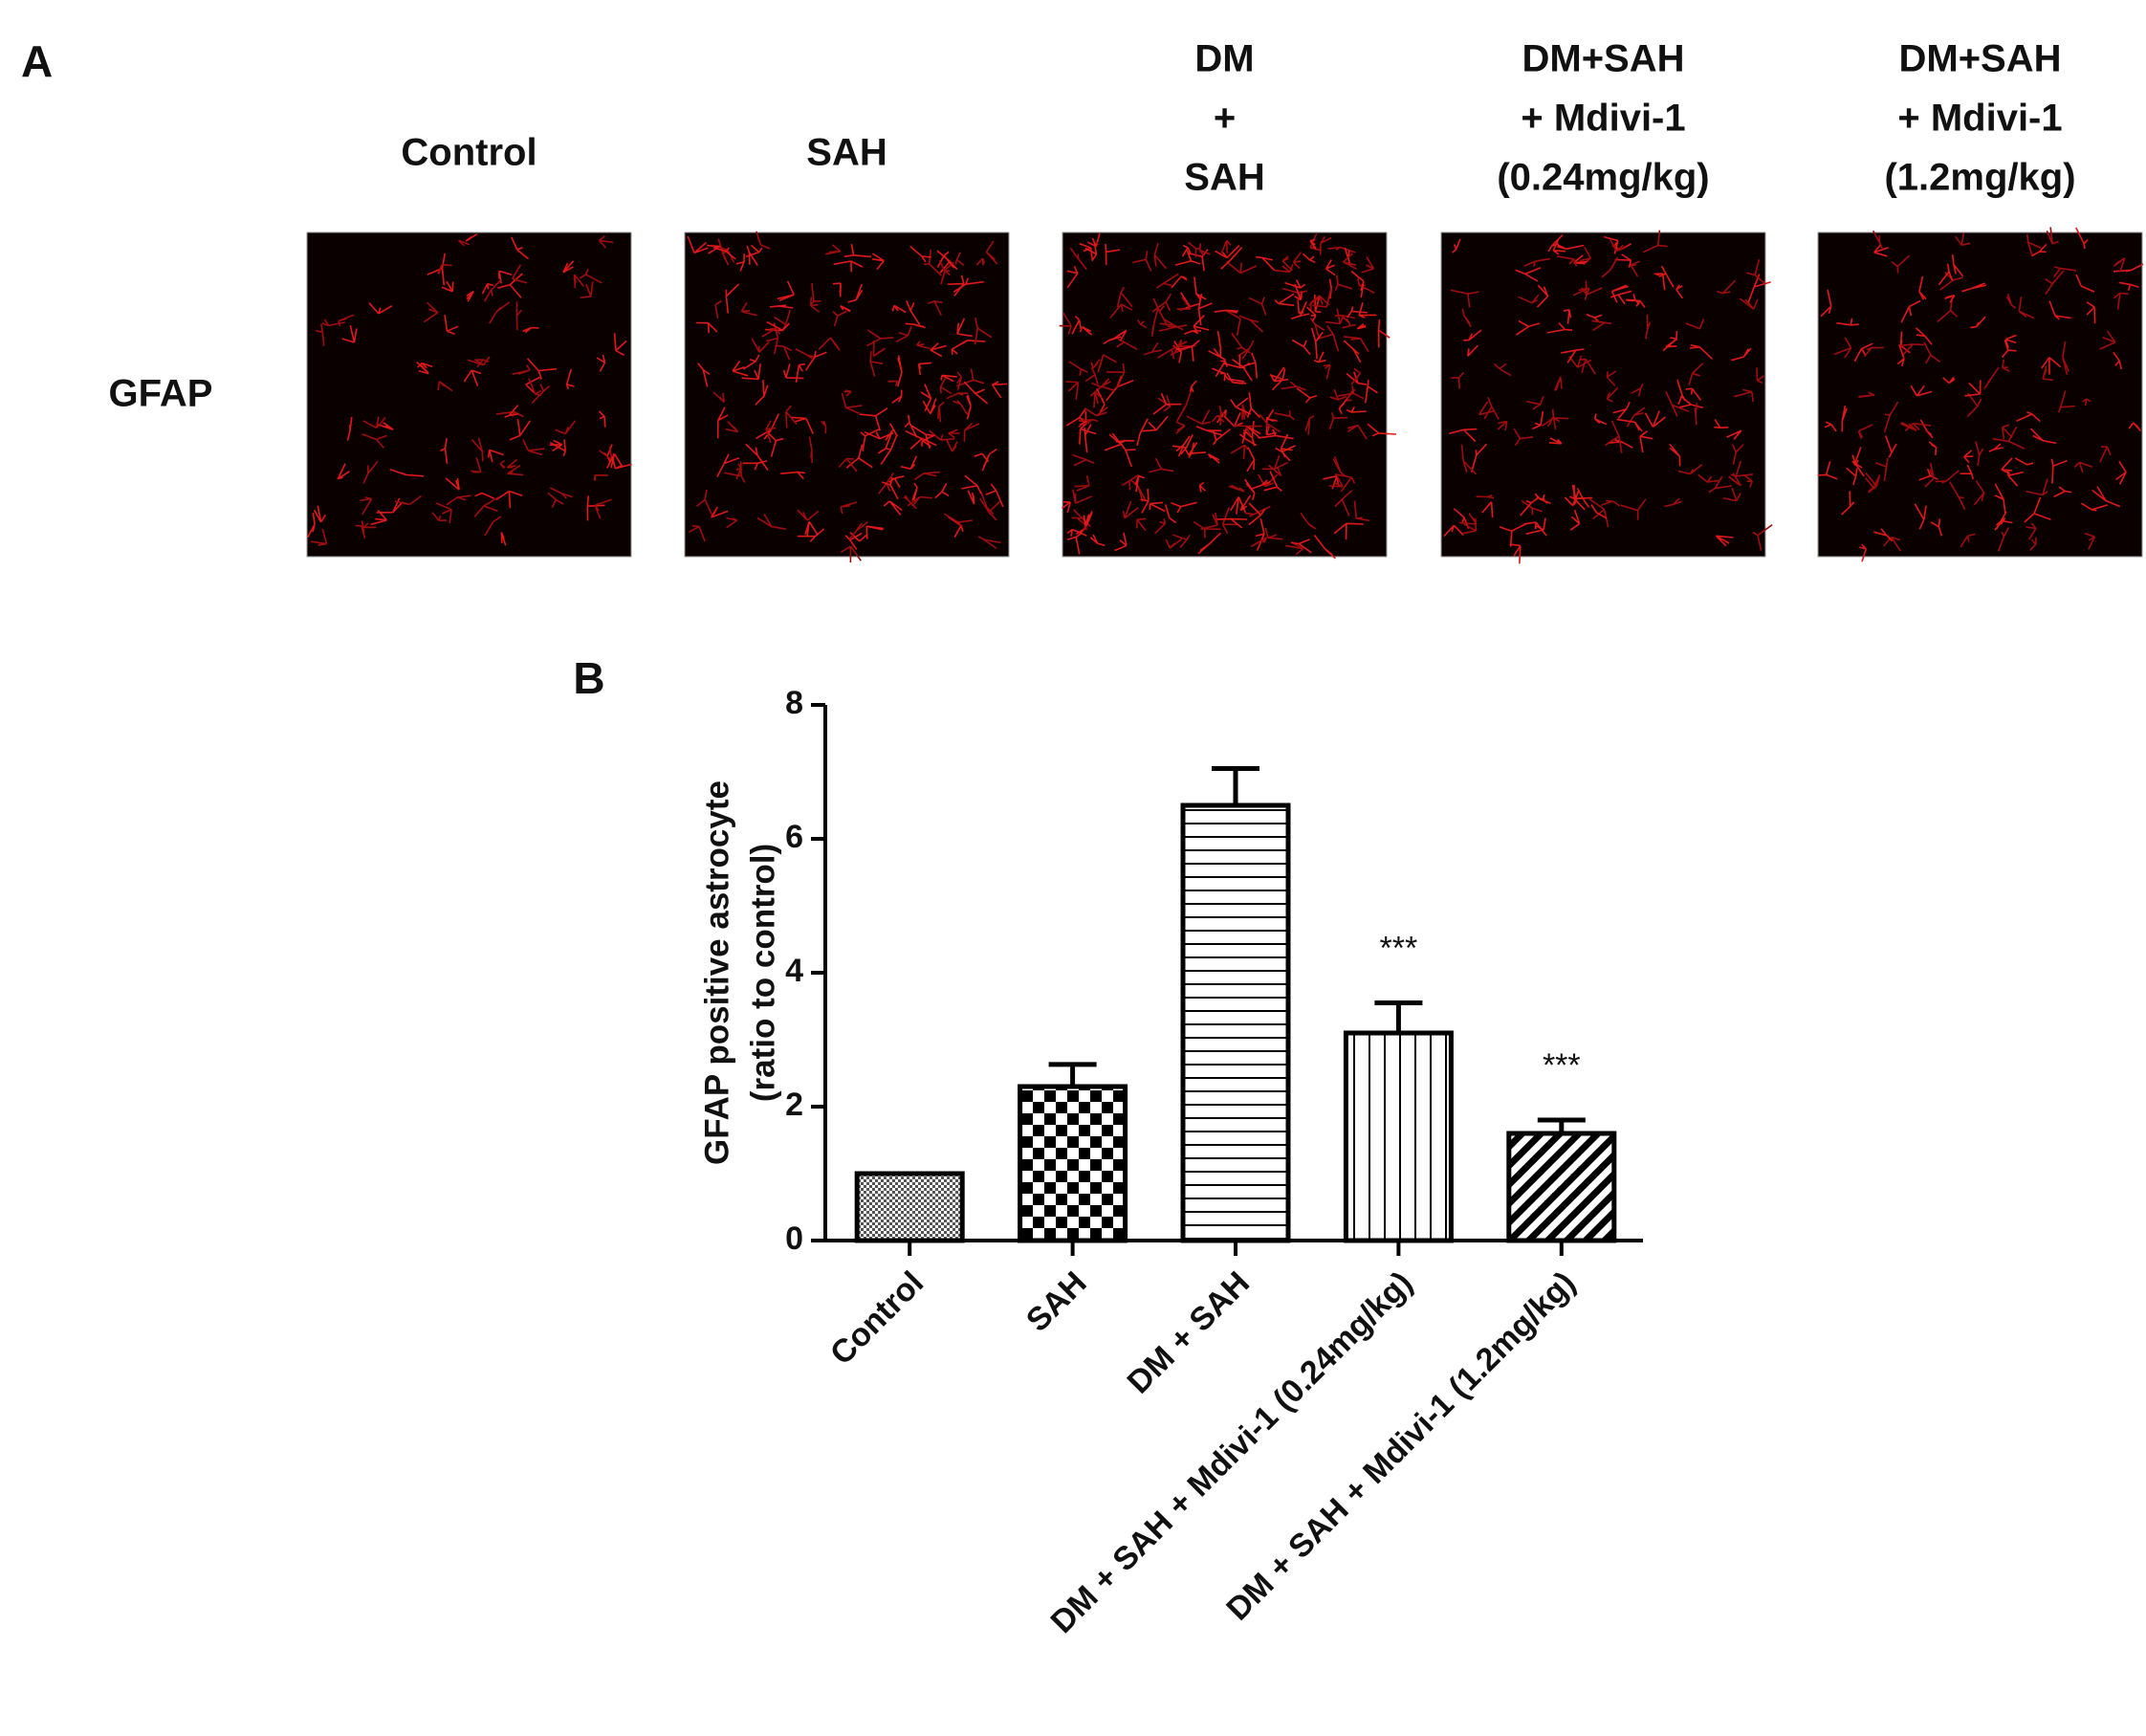  Describe the element at coordinates (794, 1105) in the screenshot. I see `y-tick-label: 2` at that location.